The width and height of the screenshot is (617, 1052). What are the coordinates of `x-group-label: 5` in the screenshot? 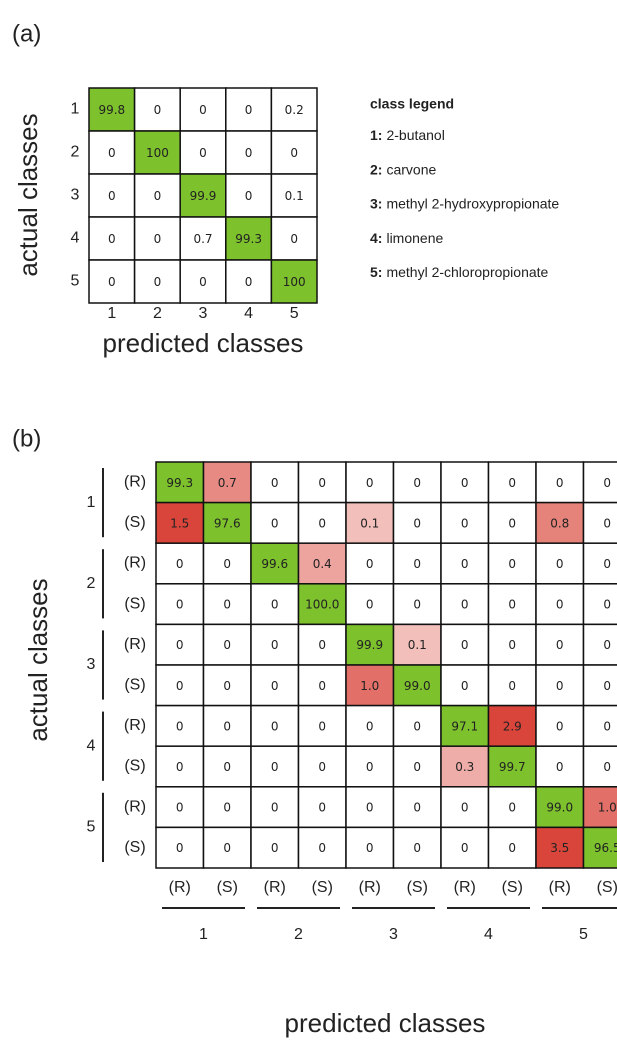 It's located at (583, 934).